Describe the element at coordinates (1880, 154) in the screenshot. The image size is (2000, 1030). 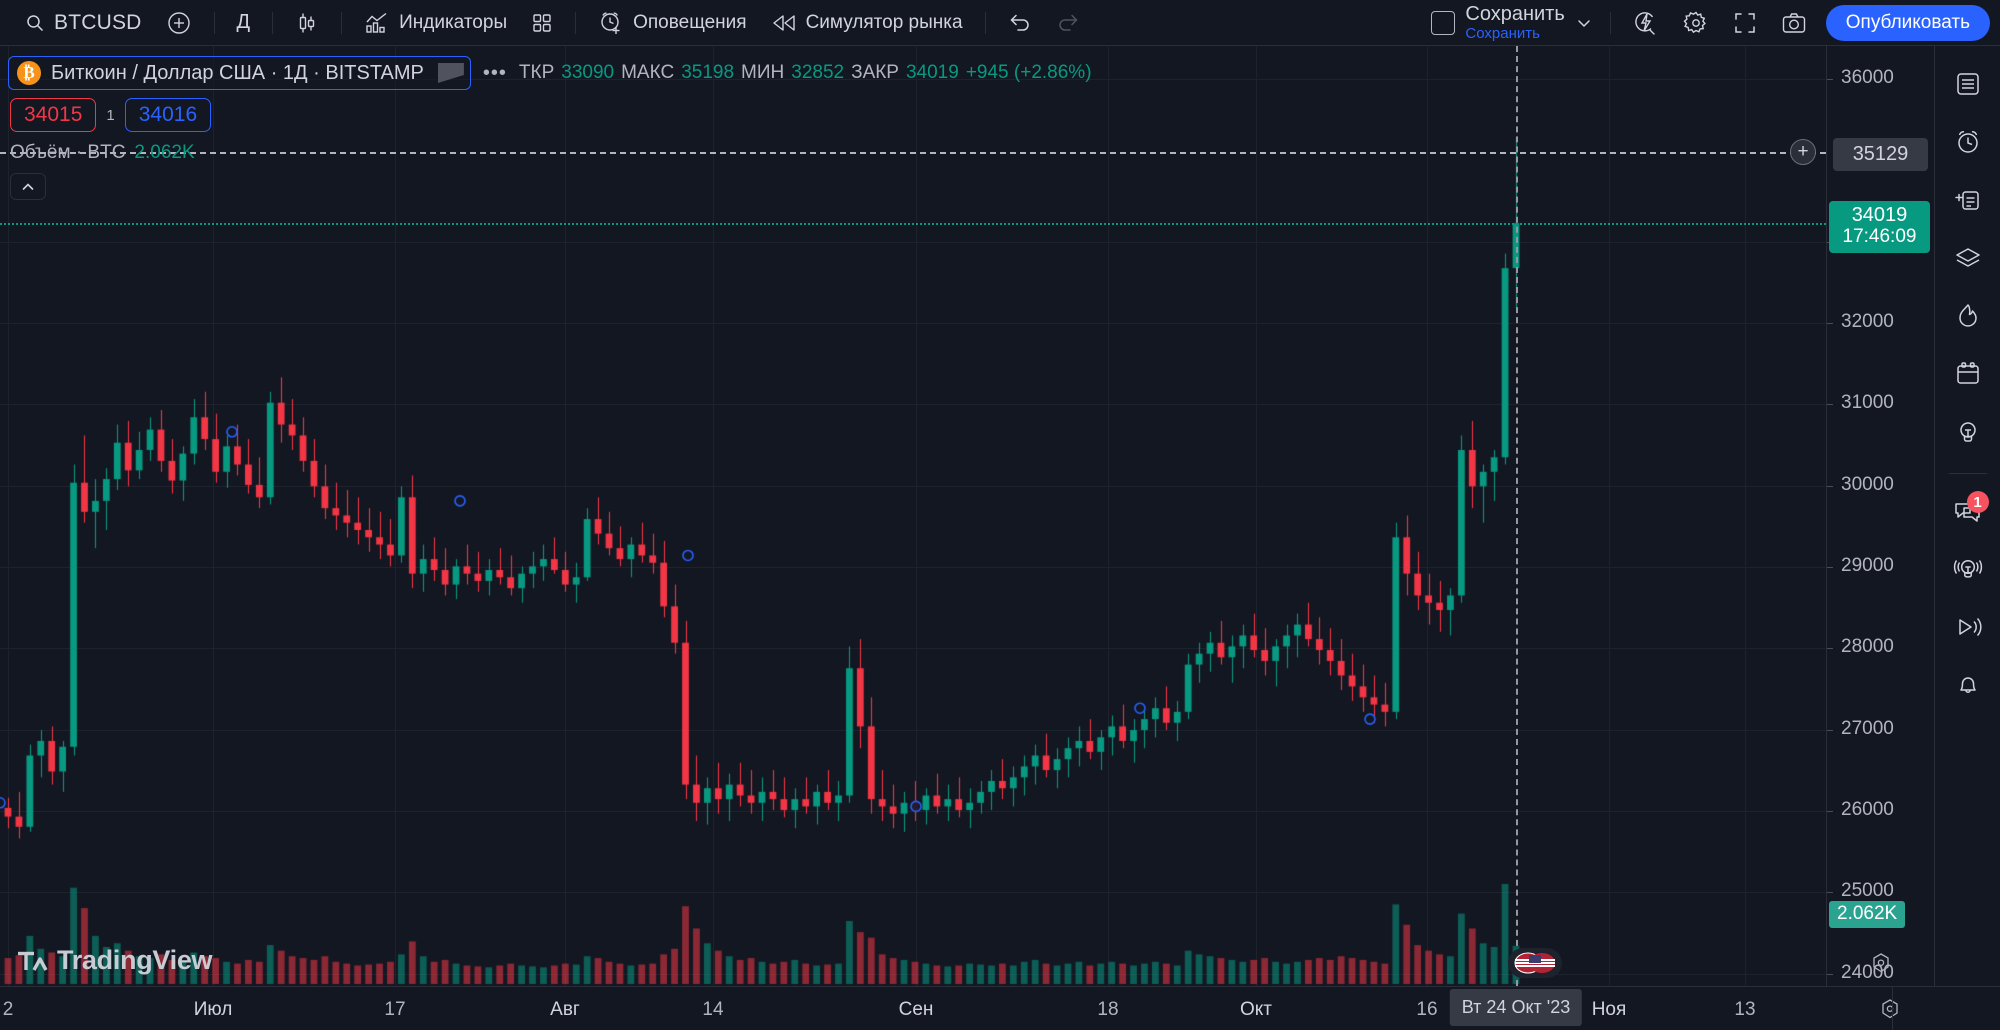
I see `crosshair-price-label: 35129` at that location.